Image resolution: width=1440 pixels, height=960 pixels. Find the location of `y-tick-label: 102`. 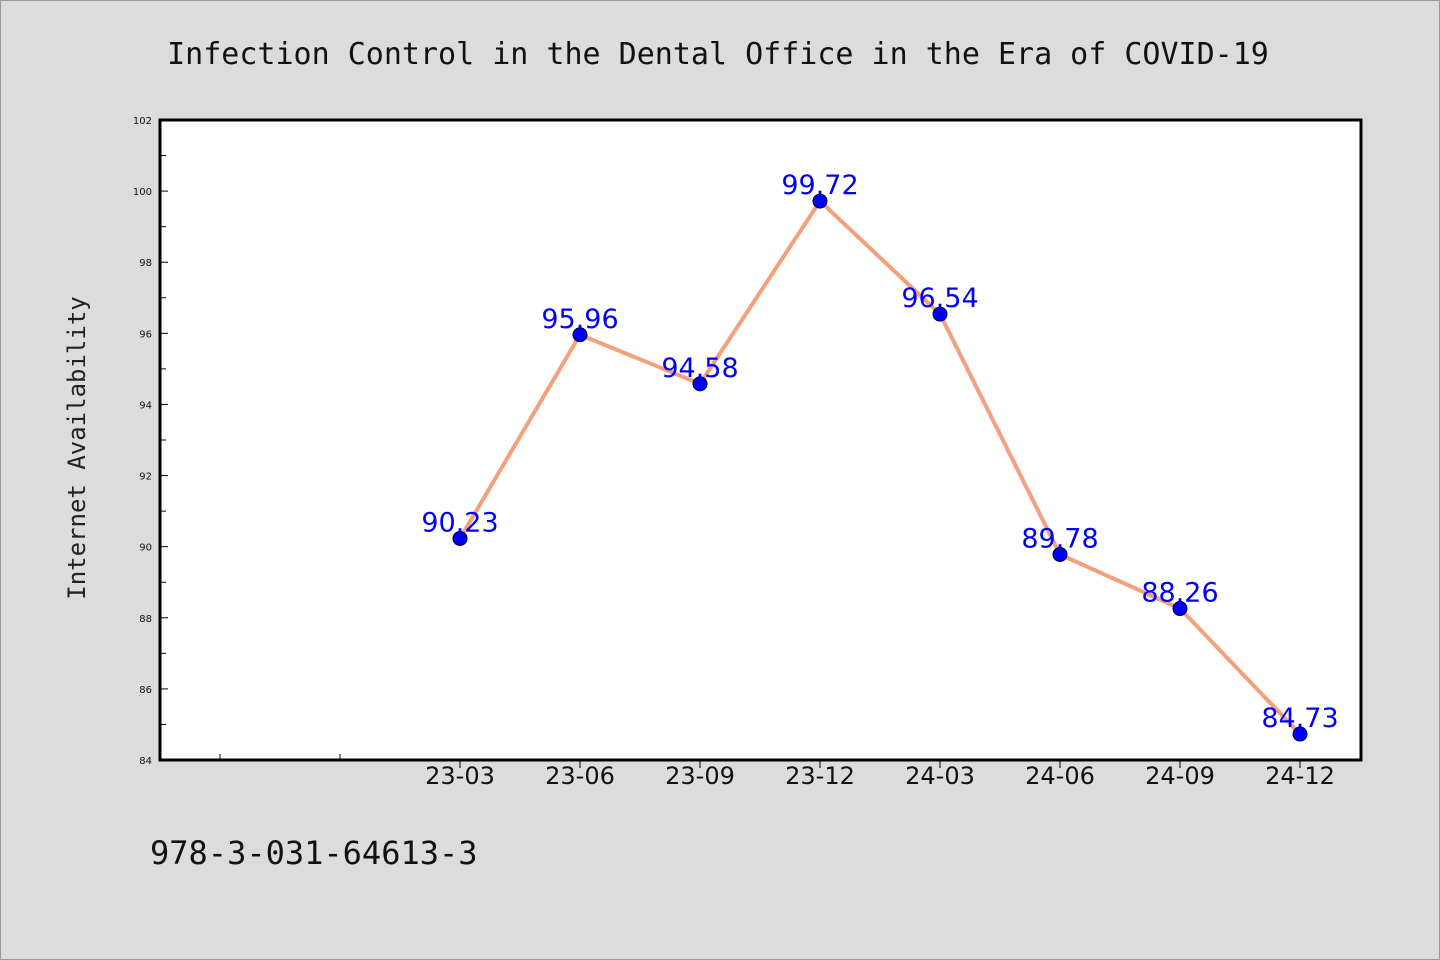

y-tick-label: 102 is located at coordinates (142, 121).